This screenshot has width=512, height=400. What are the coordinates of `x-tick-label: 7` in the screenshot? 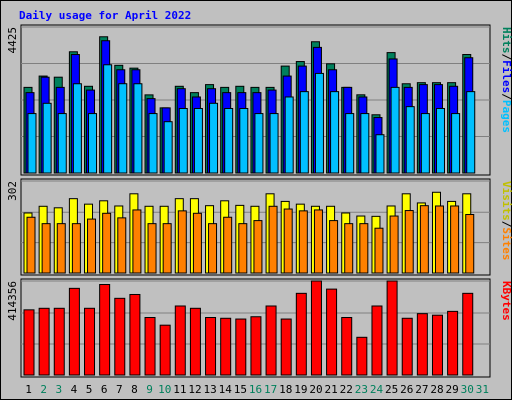 It's located at (119, 389).